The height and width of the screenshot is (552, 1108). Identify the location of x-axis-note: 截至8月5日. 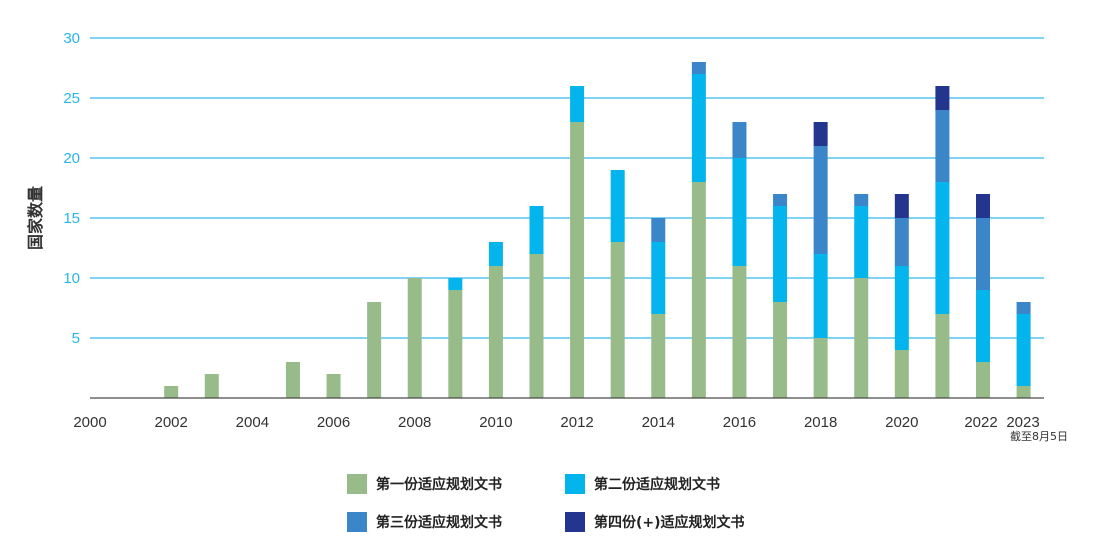
(1039, 436).